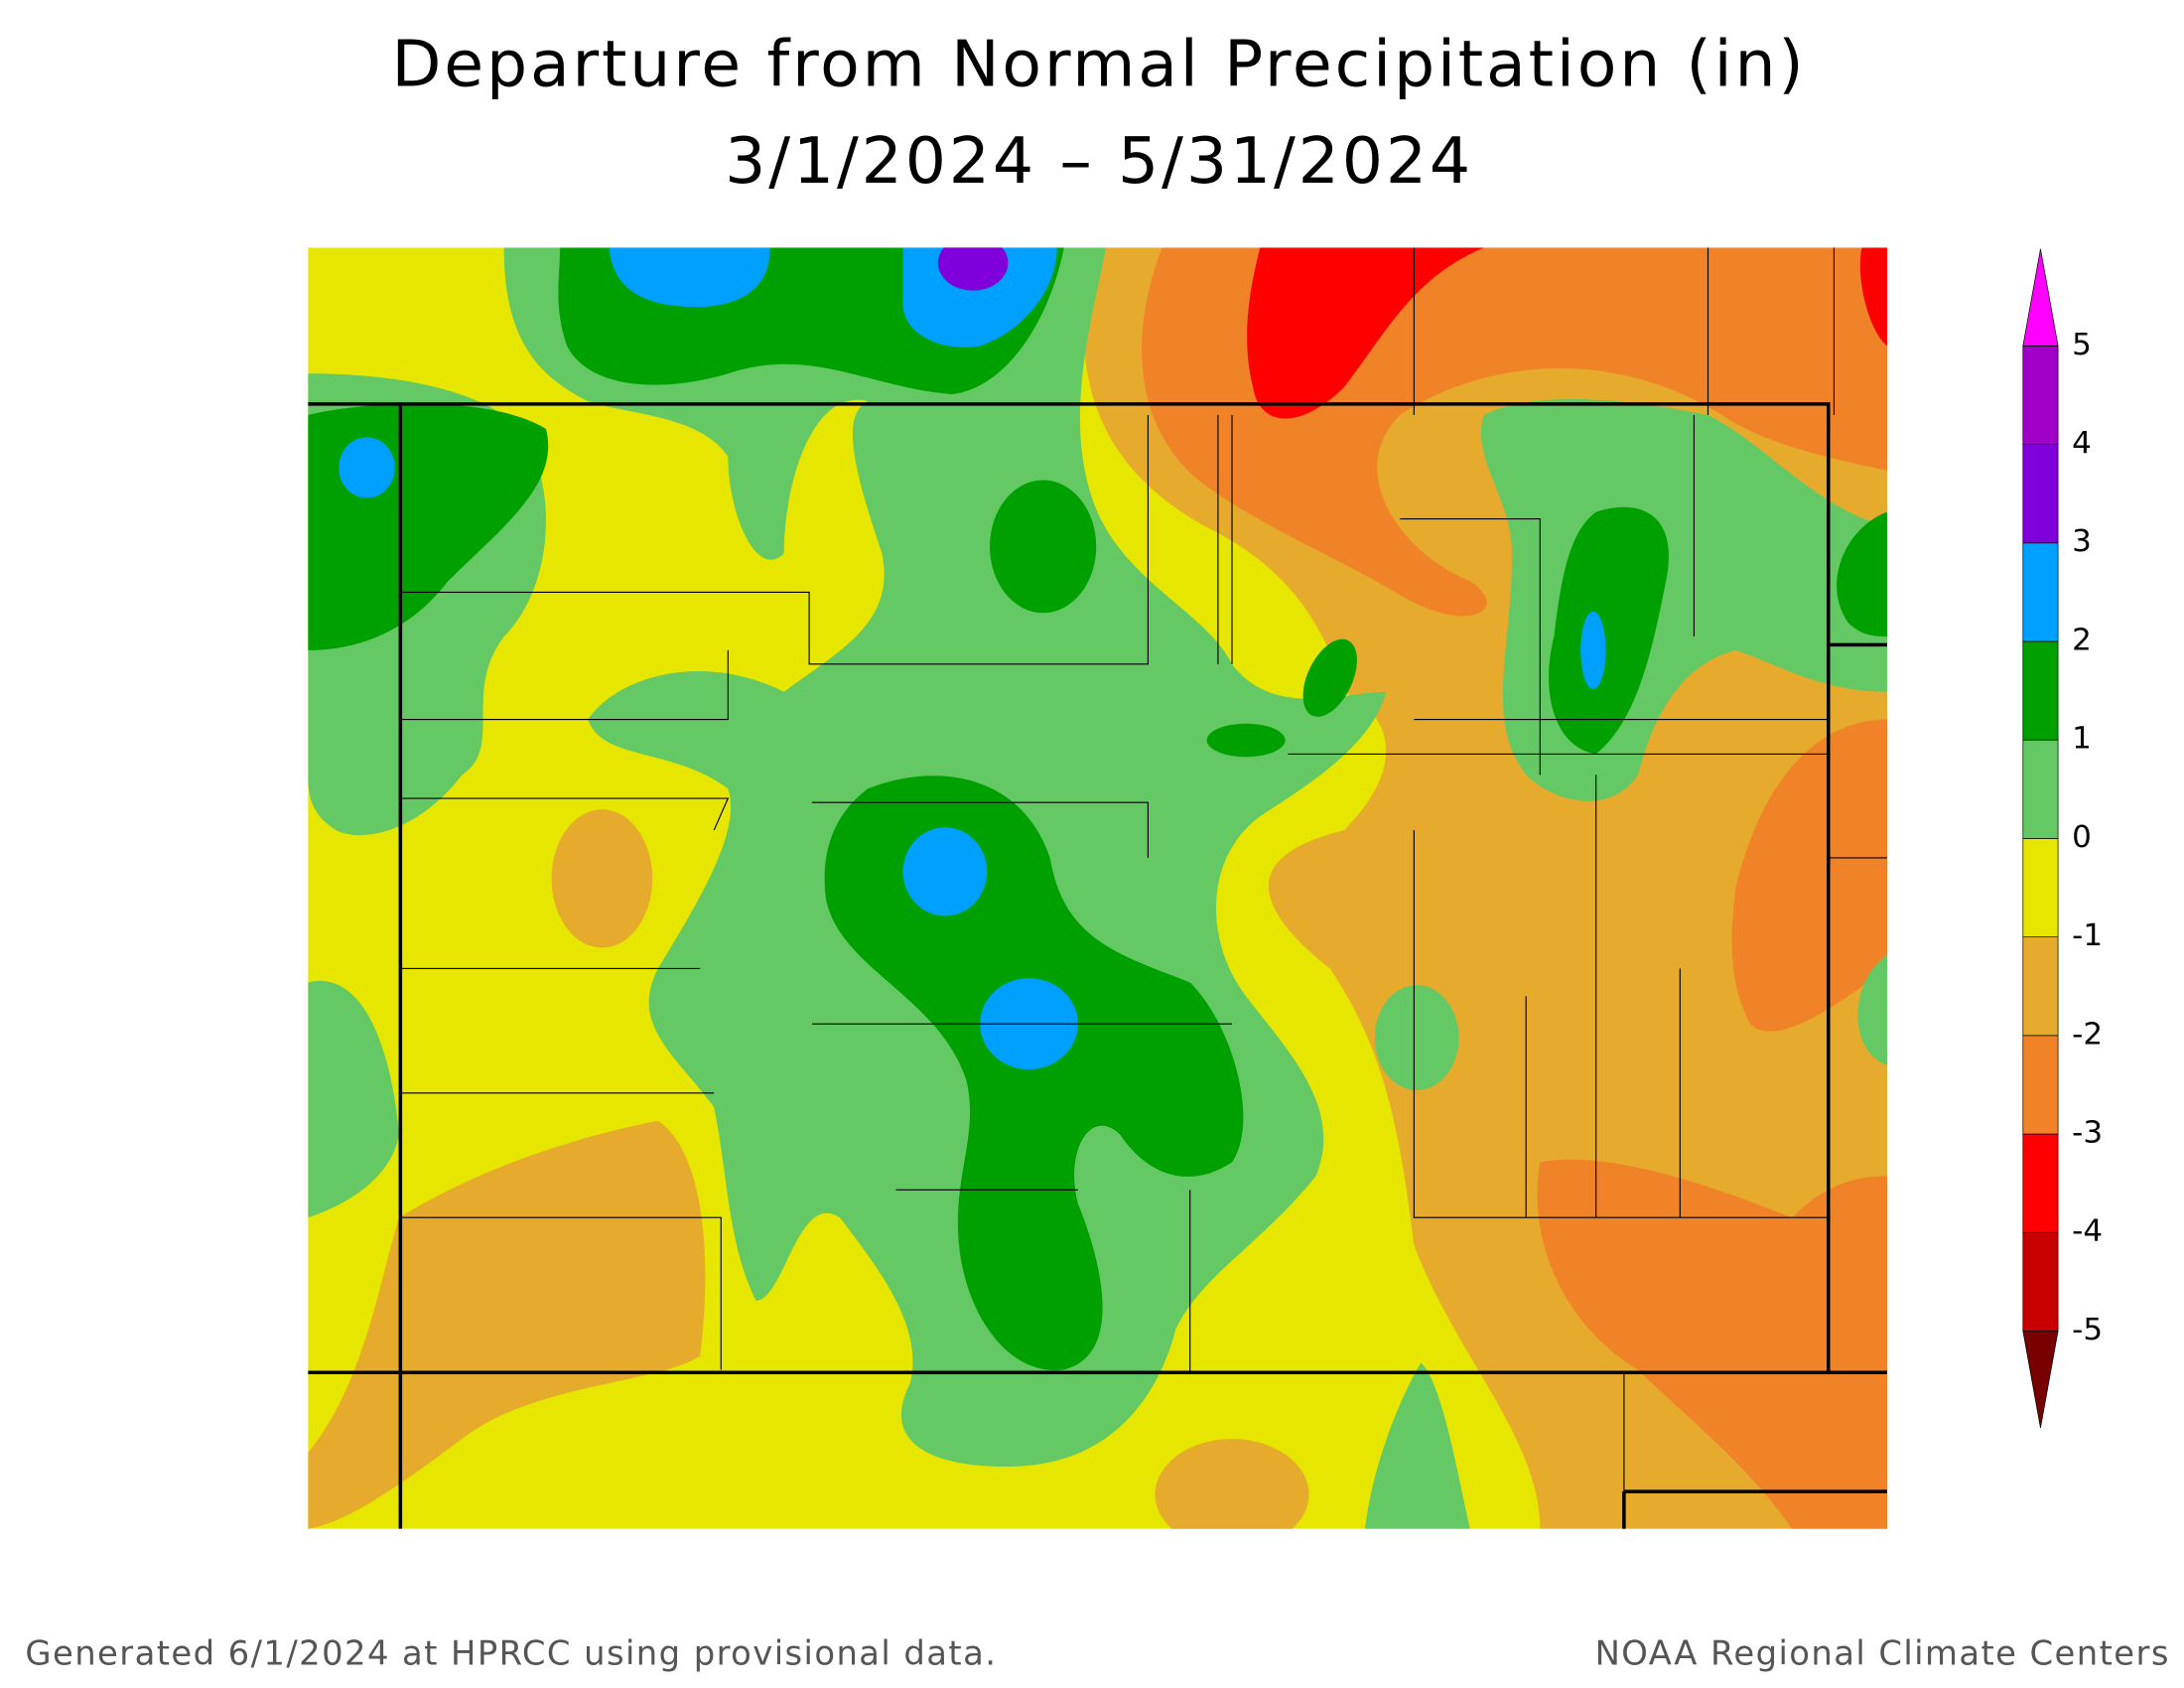 The height and width of the screenshot is (1688, 2184). What do you see at coordinates (2087, 1133) in the screenshot?
I see `colorbar-tick-label: -3` at bounding box center [2087, 1133].